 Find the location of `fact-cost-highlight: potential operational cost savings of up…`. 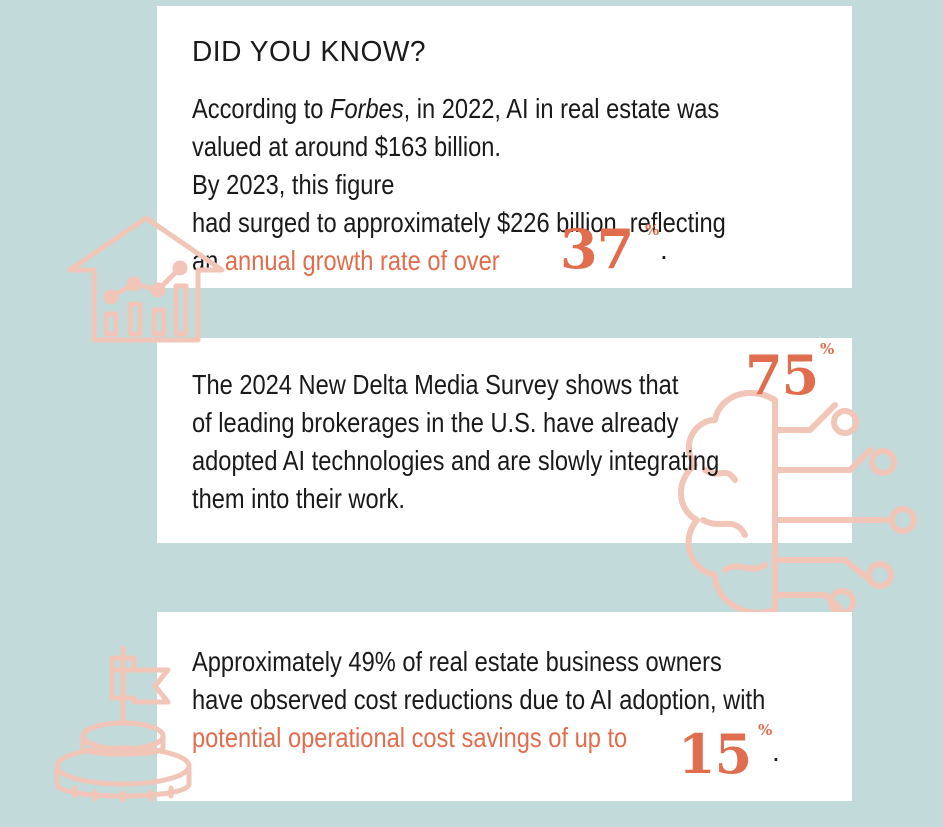

fact-cost-highlight: potential operational cost savings of up… is located at coordinates (410, 737).